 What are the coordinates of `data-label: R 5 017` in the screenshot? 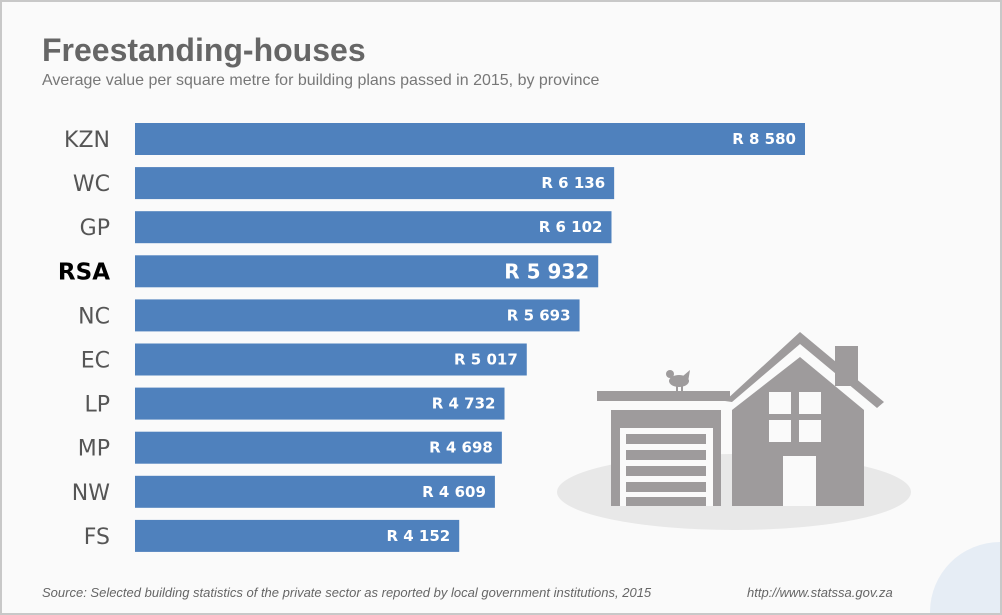 It's located at (486, 360).